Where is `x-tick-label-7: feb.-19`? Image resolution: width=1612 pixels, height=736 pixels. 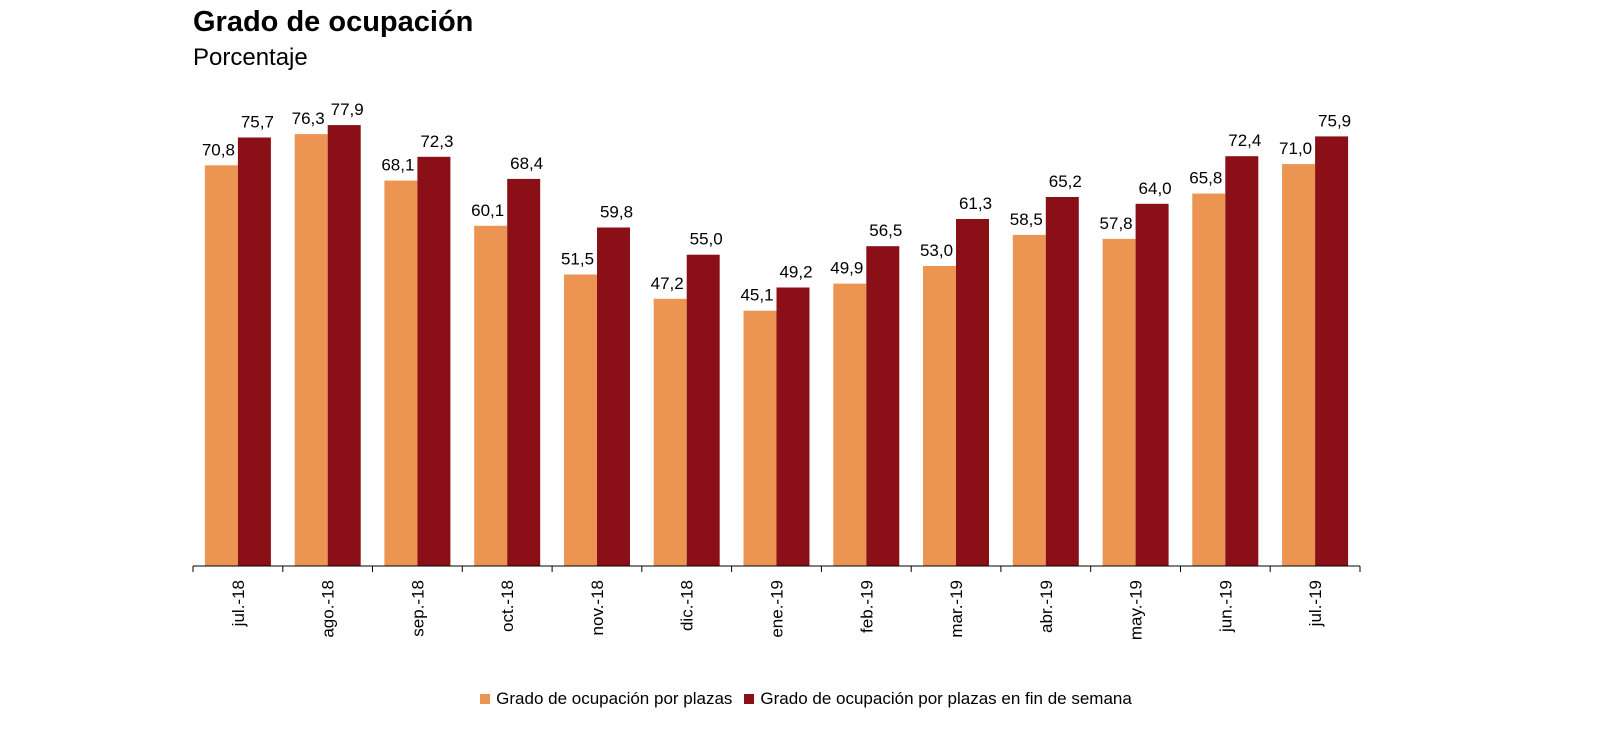
x-tick-label-7: feb.-19 is located at coordinates (866, 606).